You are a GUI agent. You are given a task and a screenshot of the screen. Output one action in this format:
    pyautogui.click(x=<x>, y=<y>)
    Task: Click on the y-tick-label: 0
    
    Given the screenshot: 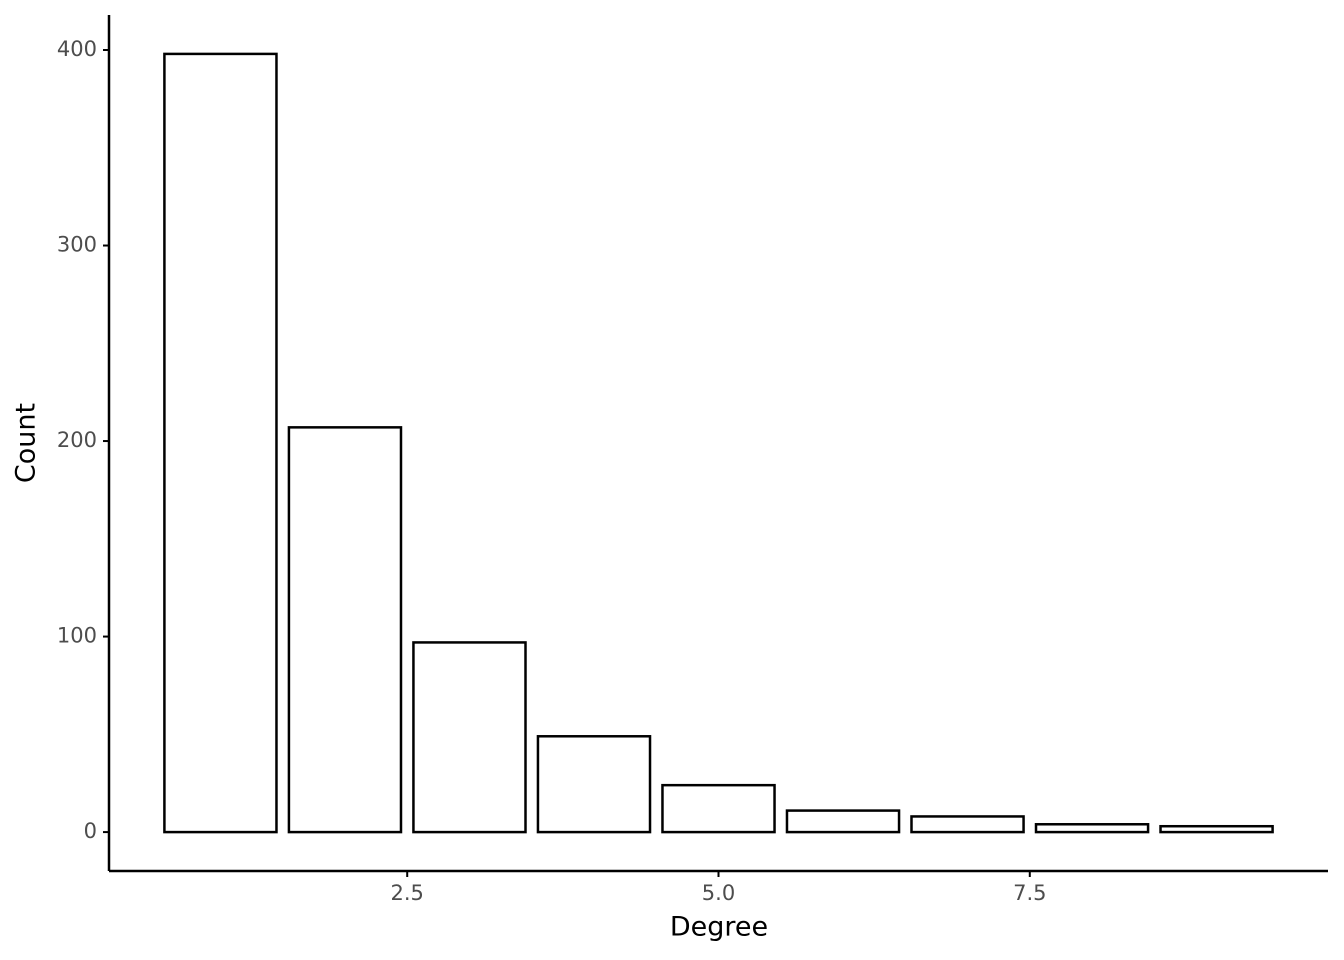 What is the action you would take?
    pyautogui.click(x=90, y=831)
    